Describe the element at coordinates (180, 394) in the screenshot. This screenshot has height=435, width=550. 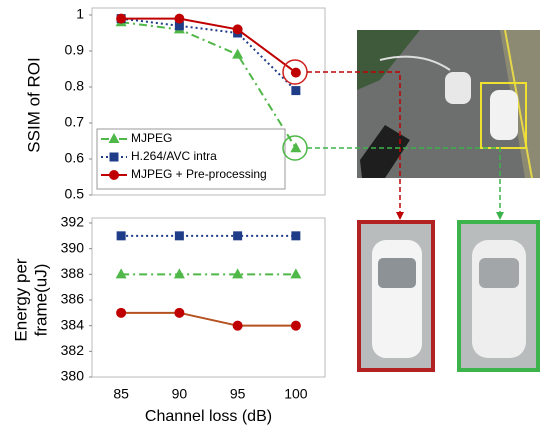
I see `x-tick-label: 90` at that location.